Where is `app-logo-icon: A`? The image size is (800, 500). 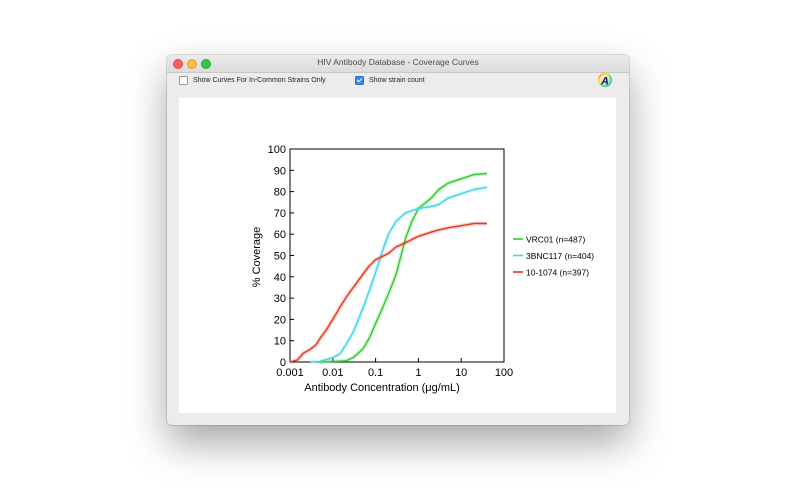 app-logo-icon: A is located at coordinates (605, 80).